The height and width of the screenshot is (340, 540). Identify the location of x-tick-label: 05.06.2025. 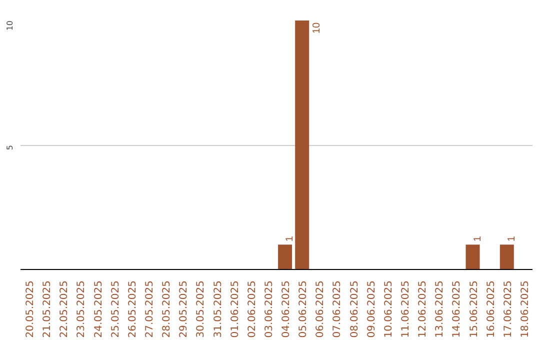
(304, 309).